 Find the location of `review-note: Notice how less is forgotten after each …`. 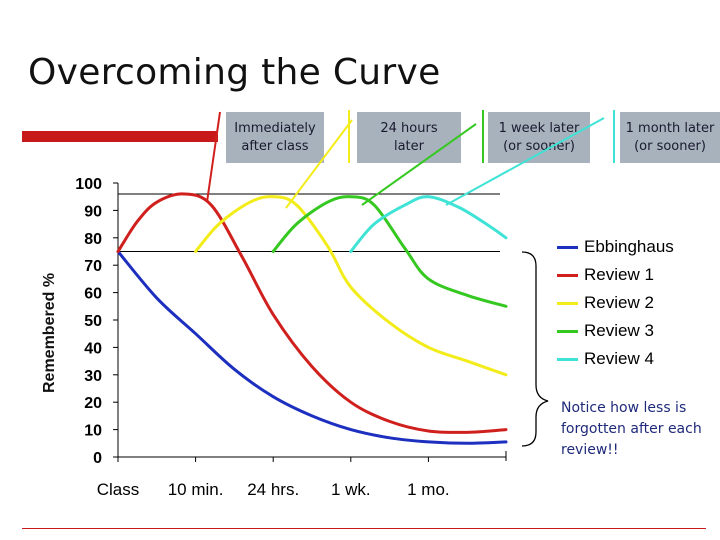

review-note: Notice how less is forgotten after each … is located at coordinates (631, 429).